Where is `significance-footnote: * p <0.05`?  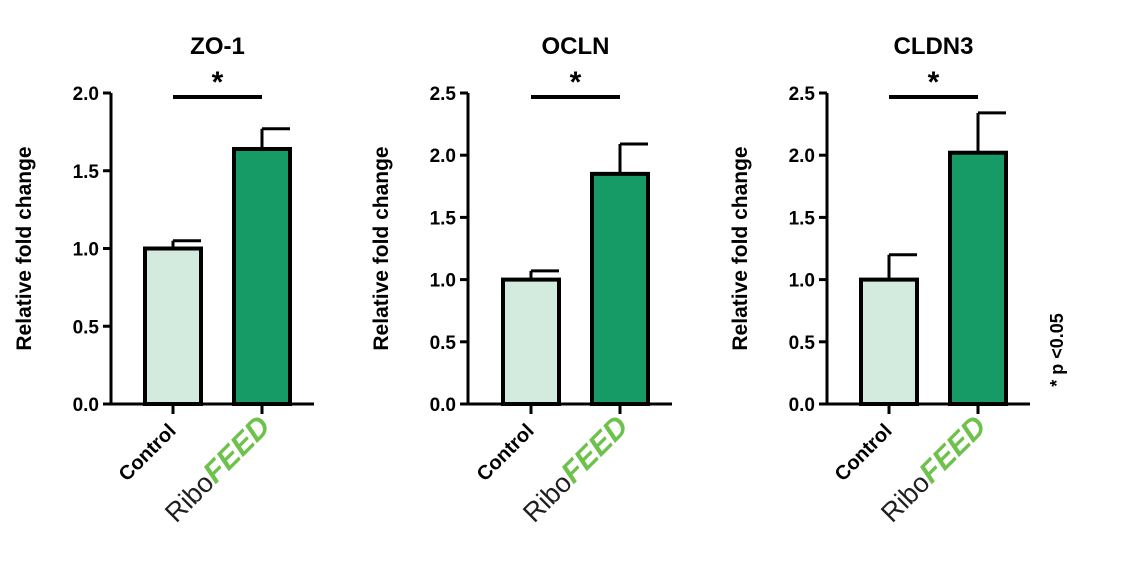
significance-footnote: * p <0.05 is located at coordinates (1057, 350).